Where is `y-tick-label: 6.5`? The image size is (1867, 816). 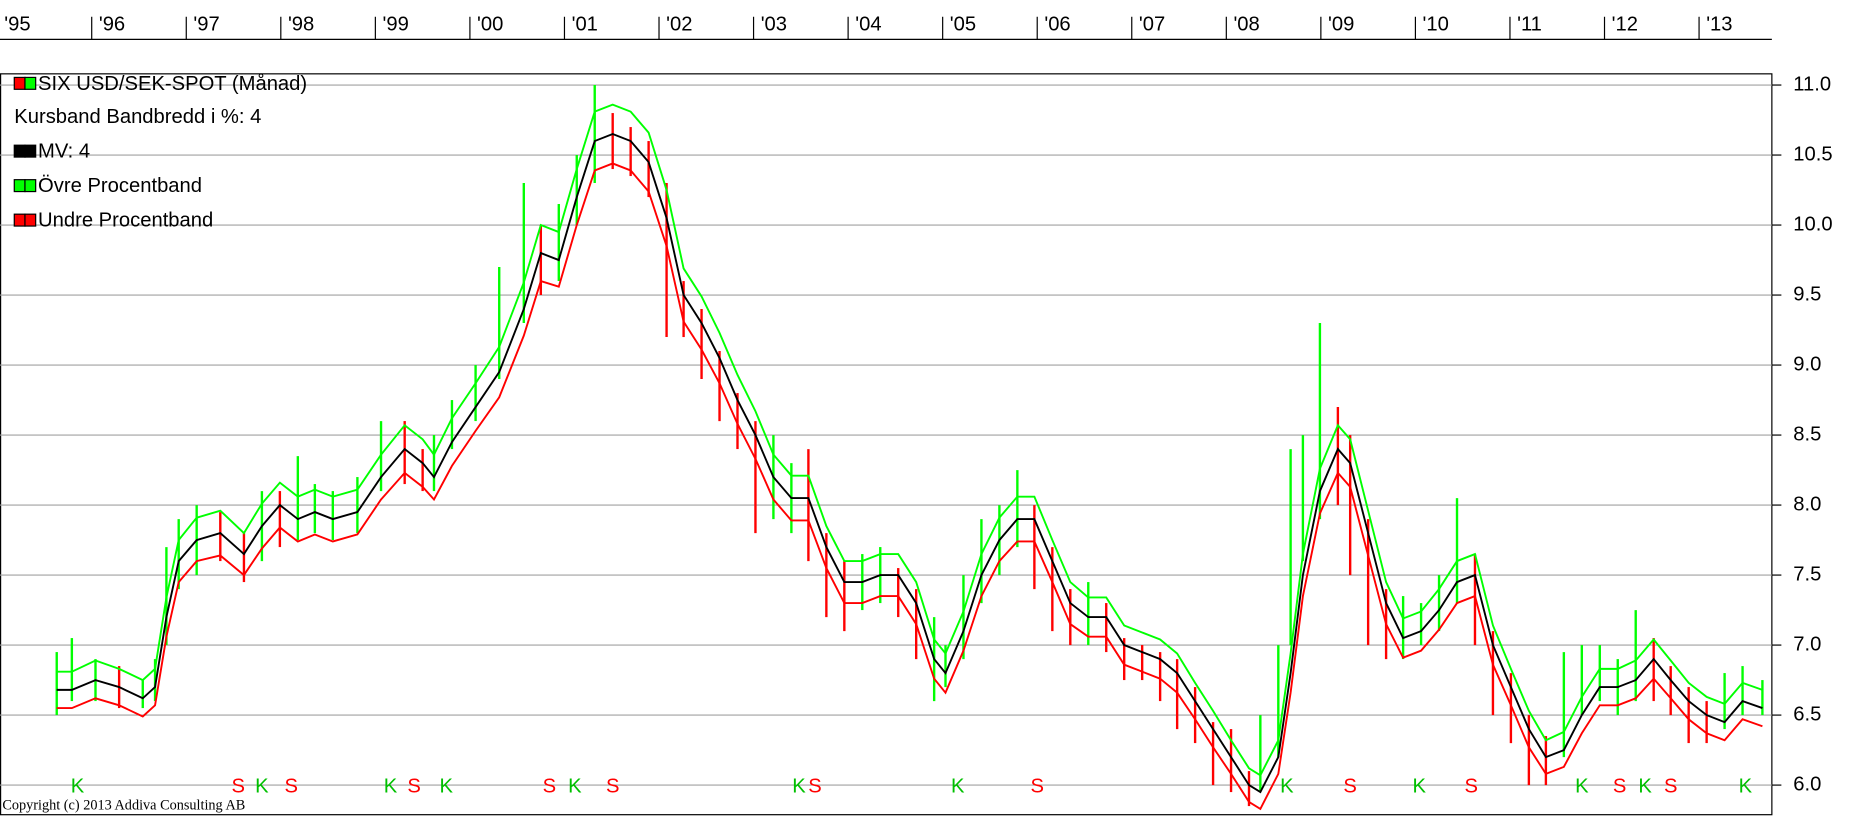 y-tick-label: 6.5 is located at coordinates (1807, 714).